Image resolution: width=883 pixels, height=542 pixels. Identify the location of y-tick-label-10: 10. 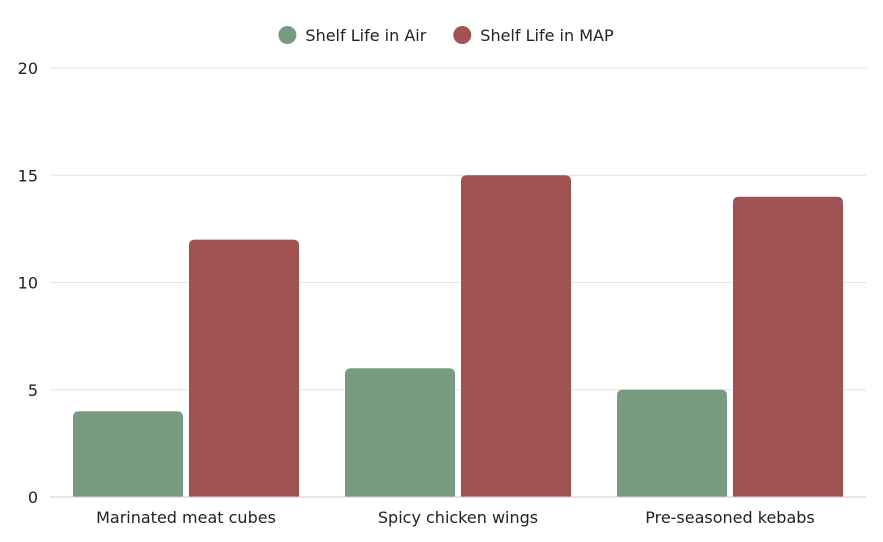
(28, 283).